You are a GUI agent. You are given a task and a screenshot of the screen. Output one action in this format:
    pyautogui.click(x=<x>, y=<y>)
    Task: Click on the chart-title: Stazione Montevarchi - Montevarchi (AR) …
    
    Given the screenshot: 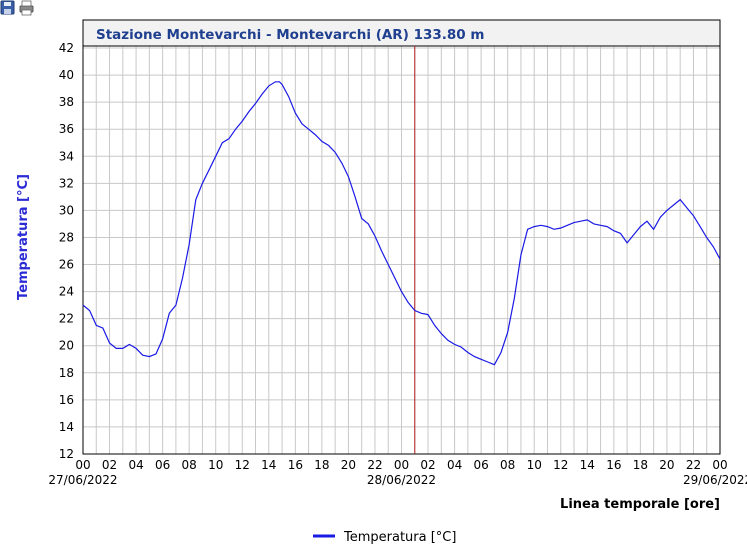 What is the action you would take?
    pyautogui.click(x=290, y=35)
    